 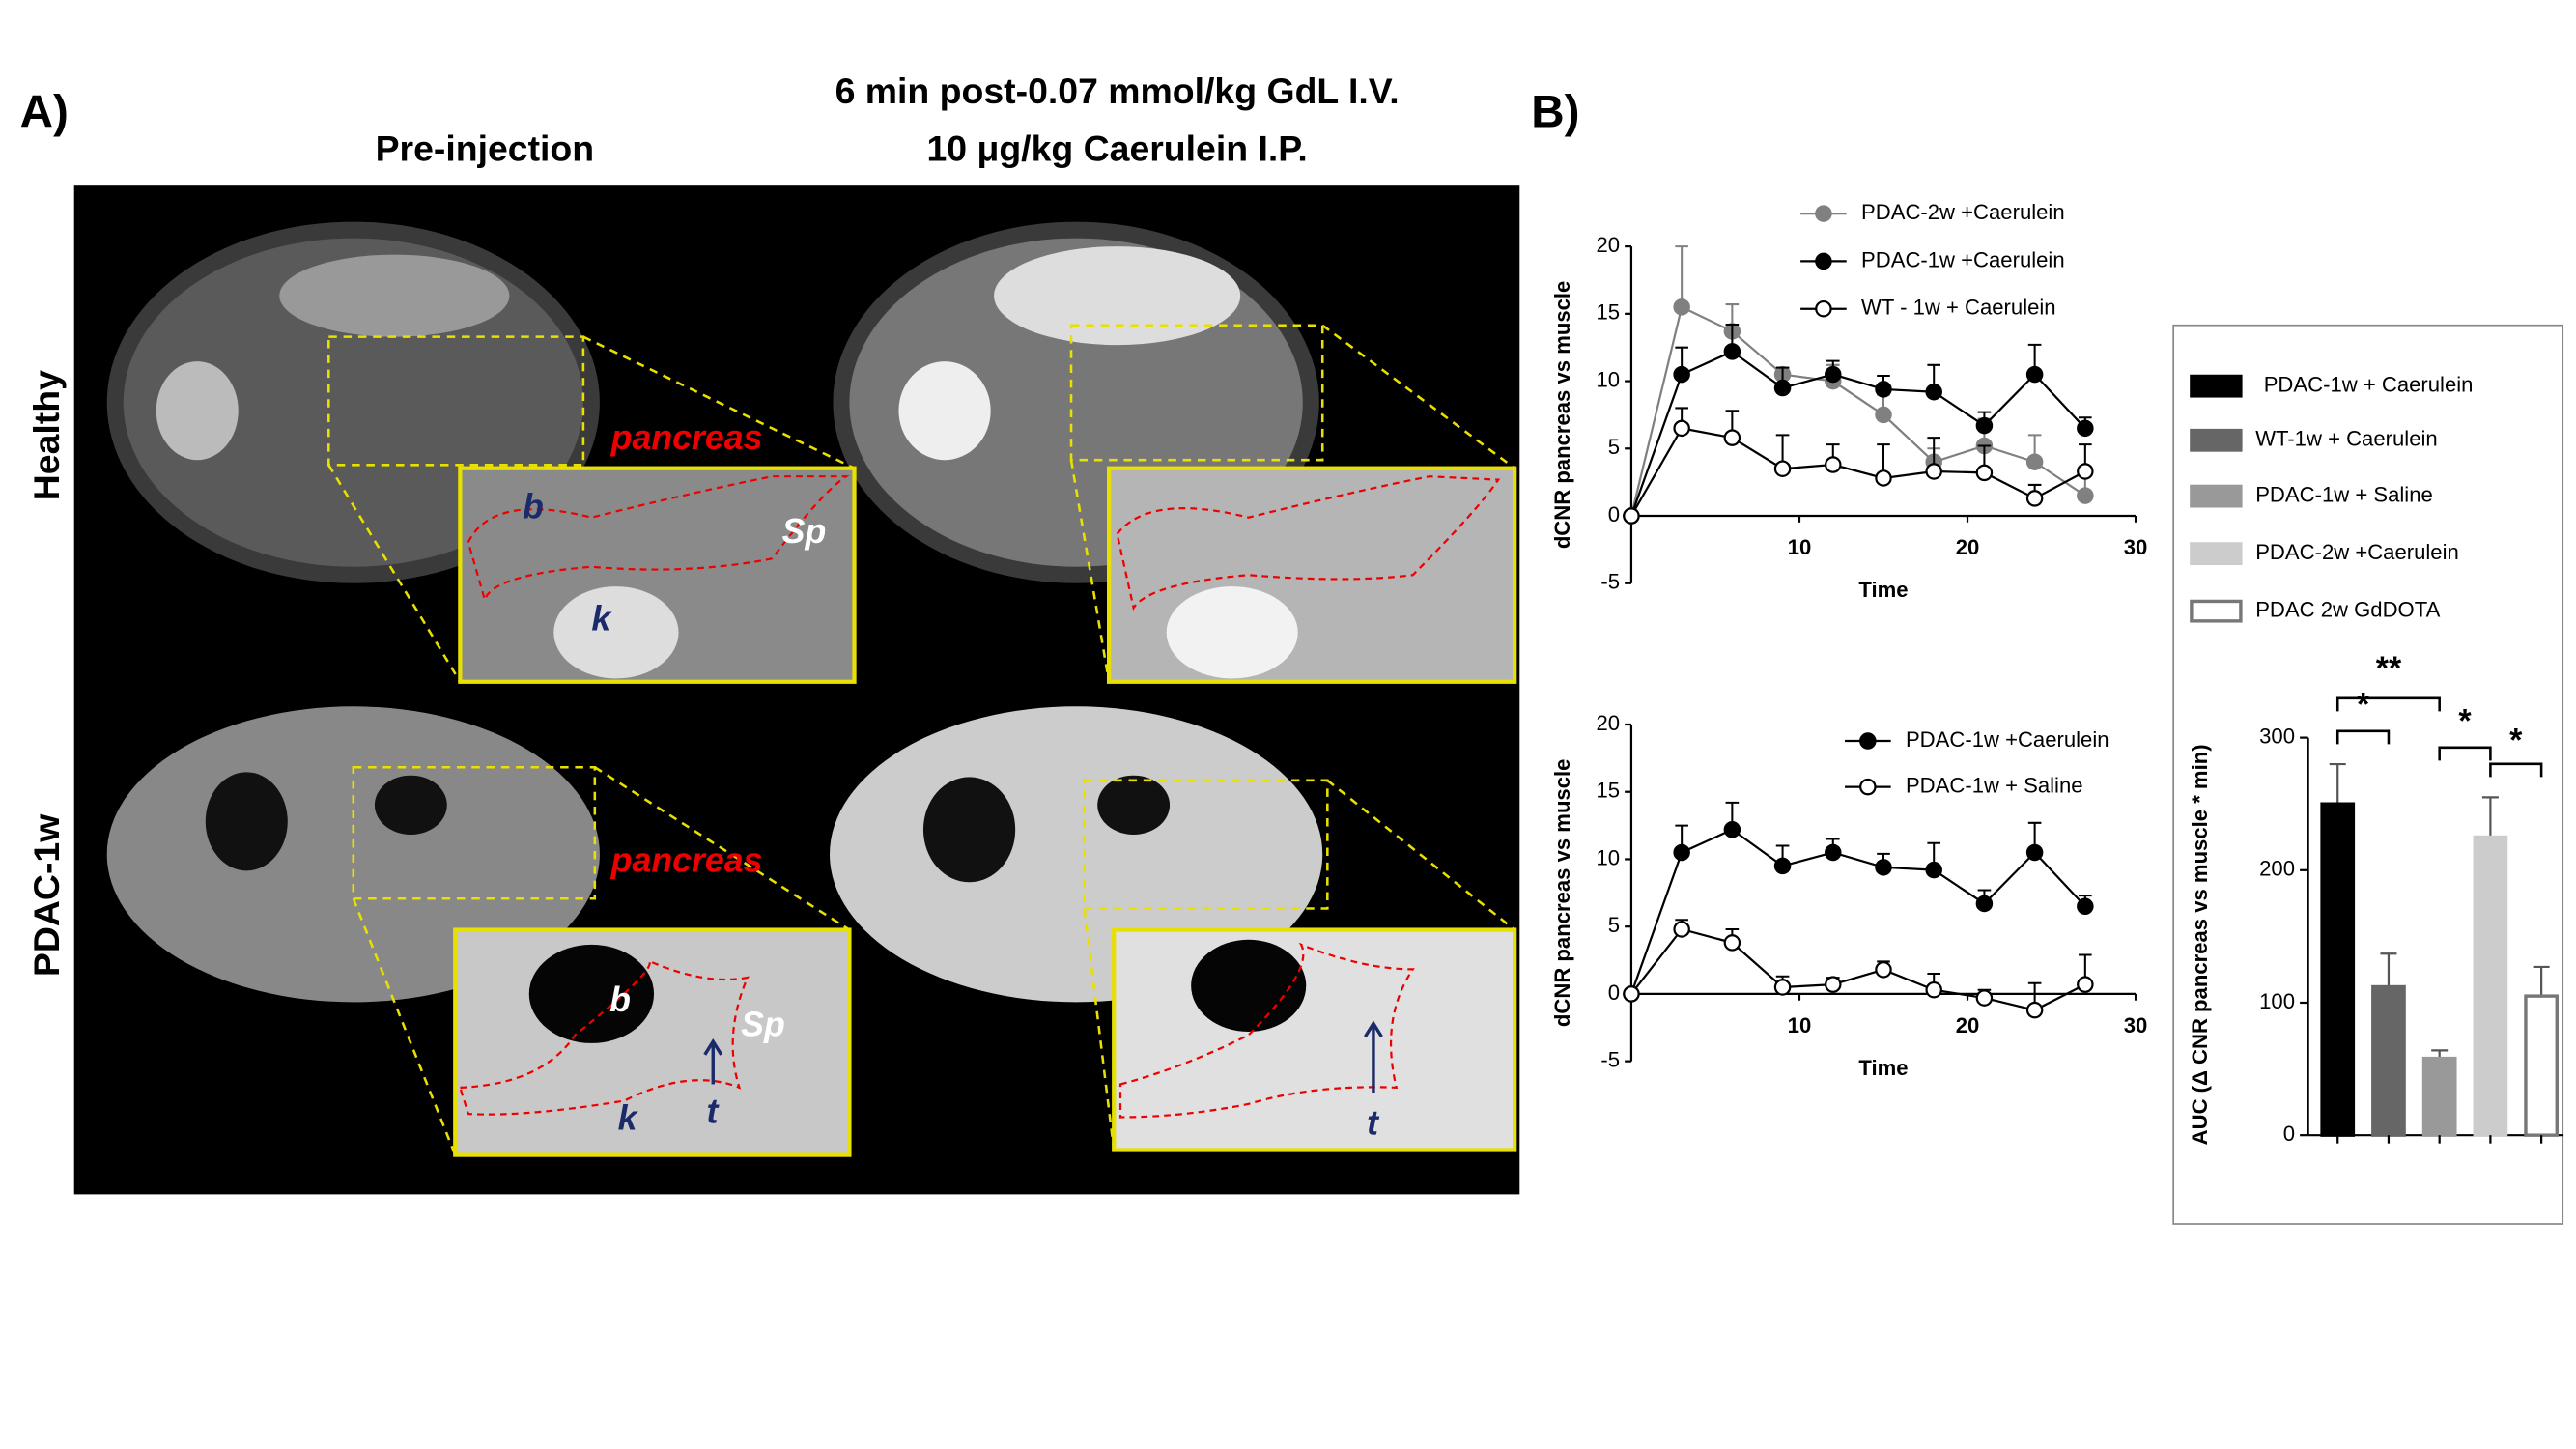 What do you see at coordinates (2389, 668) in the screenshot?
I see `significance-label: **` at bounding box center [2389, 668].